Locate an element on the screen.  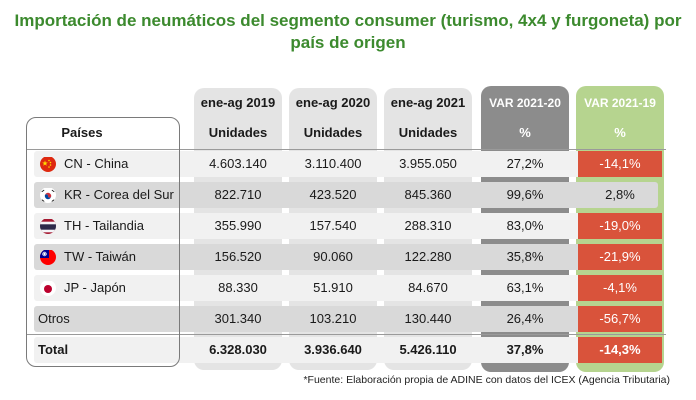
value-var2119: -21,9% is located at coordinates (620, 256).